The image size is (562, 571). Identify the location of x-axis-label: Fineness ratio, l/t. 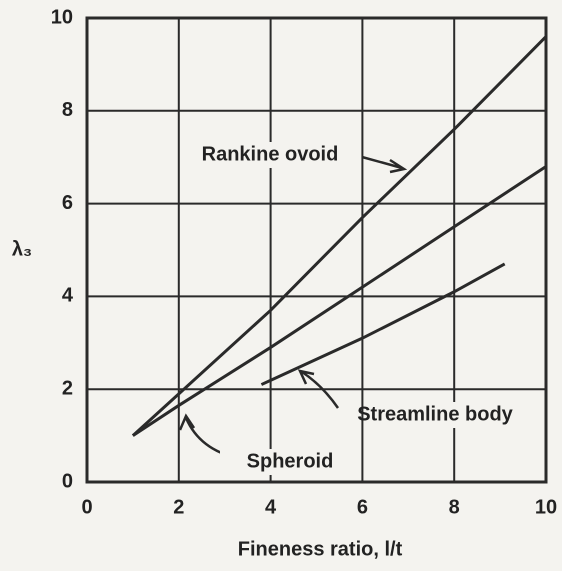
(320, 549).